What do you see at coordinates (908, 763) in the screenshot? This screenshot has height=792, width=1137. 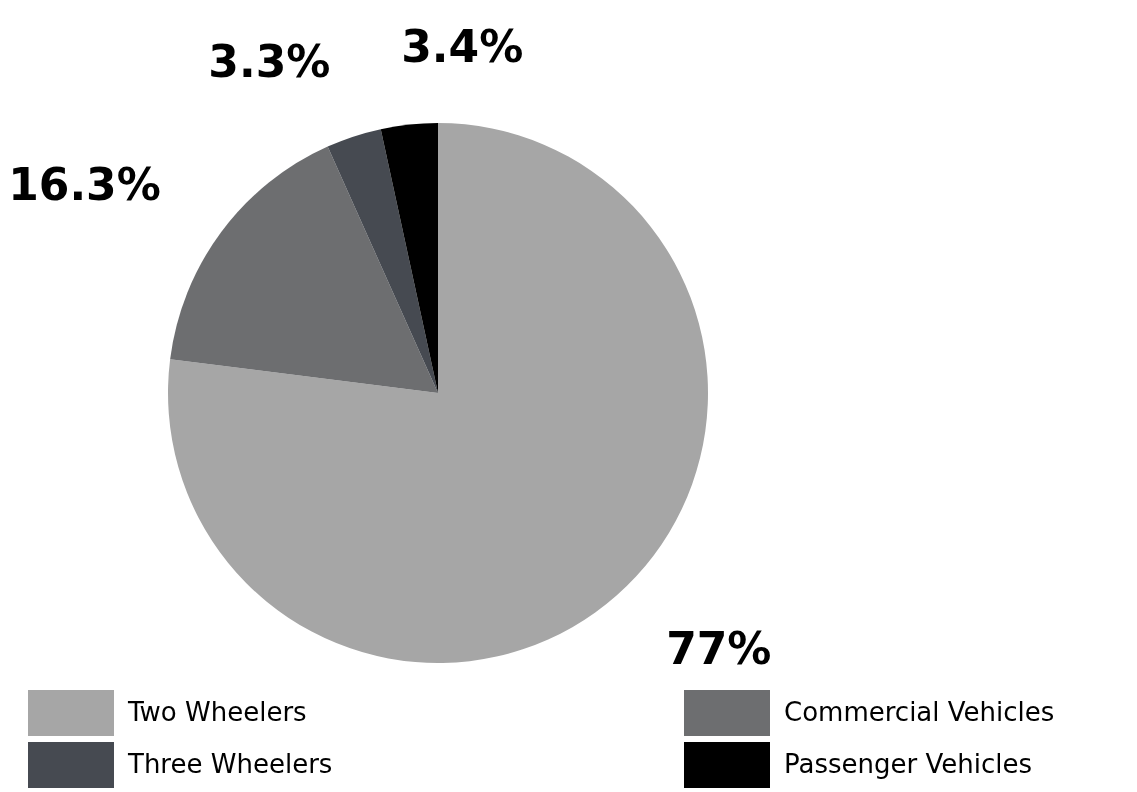 I see `legend-label: Passenger Vehicles` at bounding box center [908, 763].